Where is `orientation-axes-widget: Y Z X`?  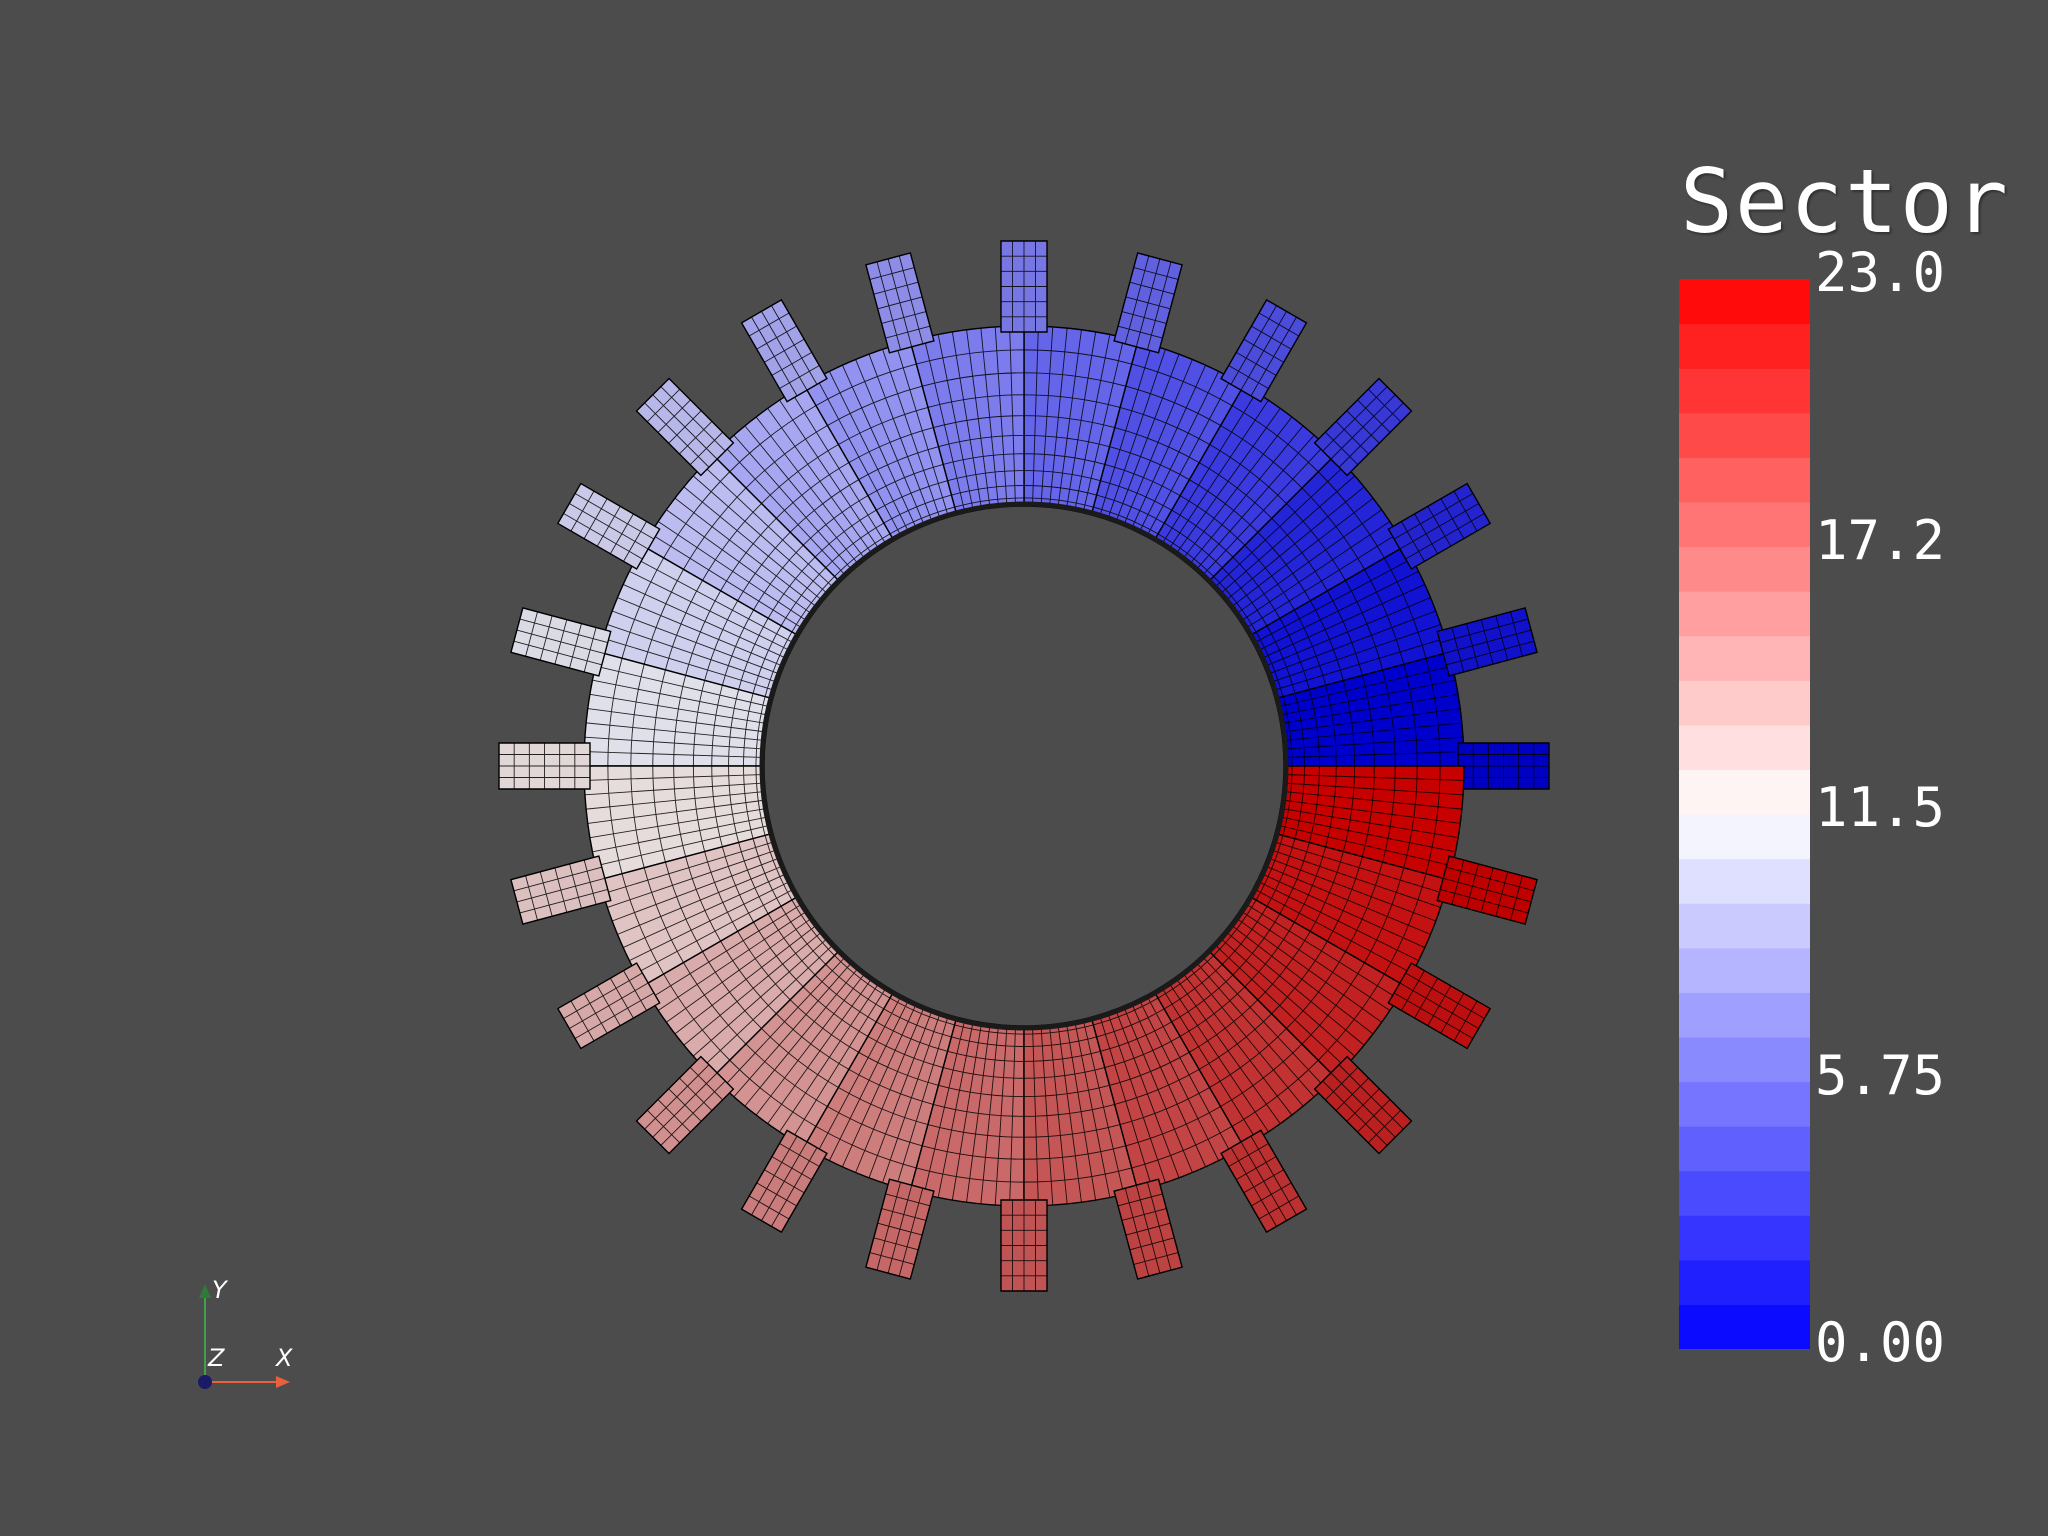 orientation-axes-widget: Y Z X is located at coordinates (245, 1332).